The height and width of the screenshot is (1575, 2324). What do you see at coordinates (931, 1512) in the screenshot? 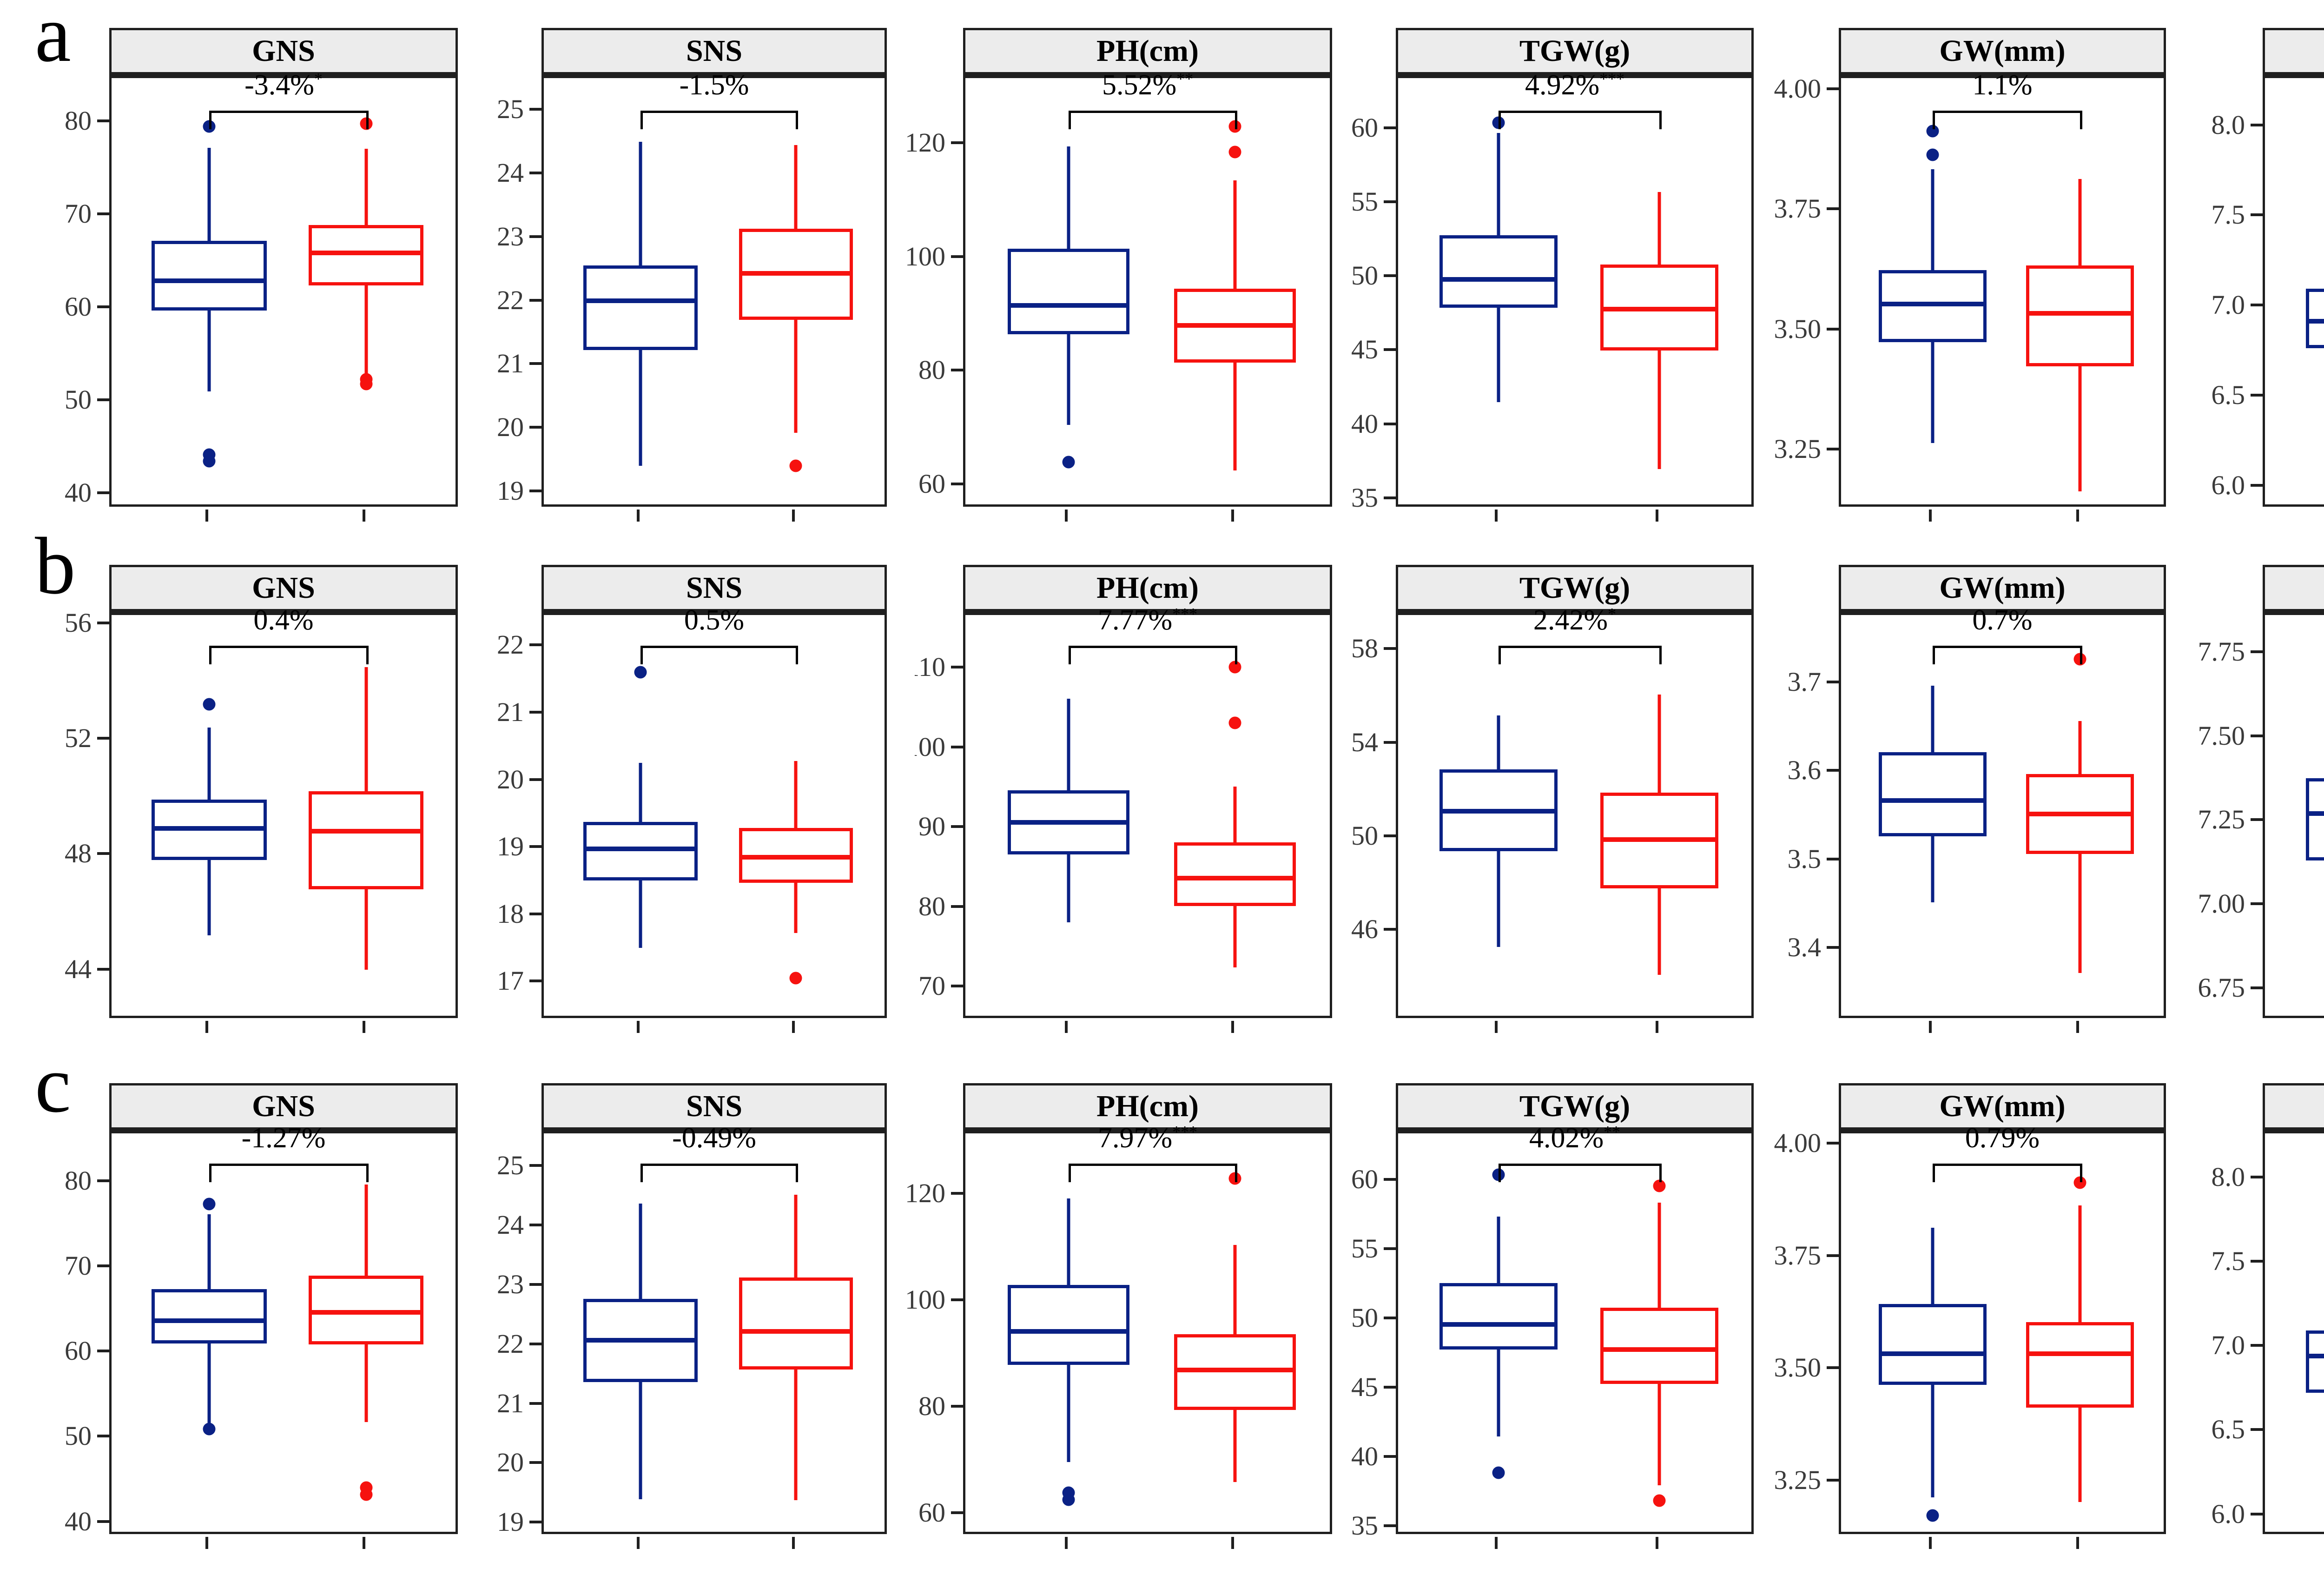
I see `y-tick-label-phcm-c: 60` at bounding box center [931, 1512].